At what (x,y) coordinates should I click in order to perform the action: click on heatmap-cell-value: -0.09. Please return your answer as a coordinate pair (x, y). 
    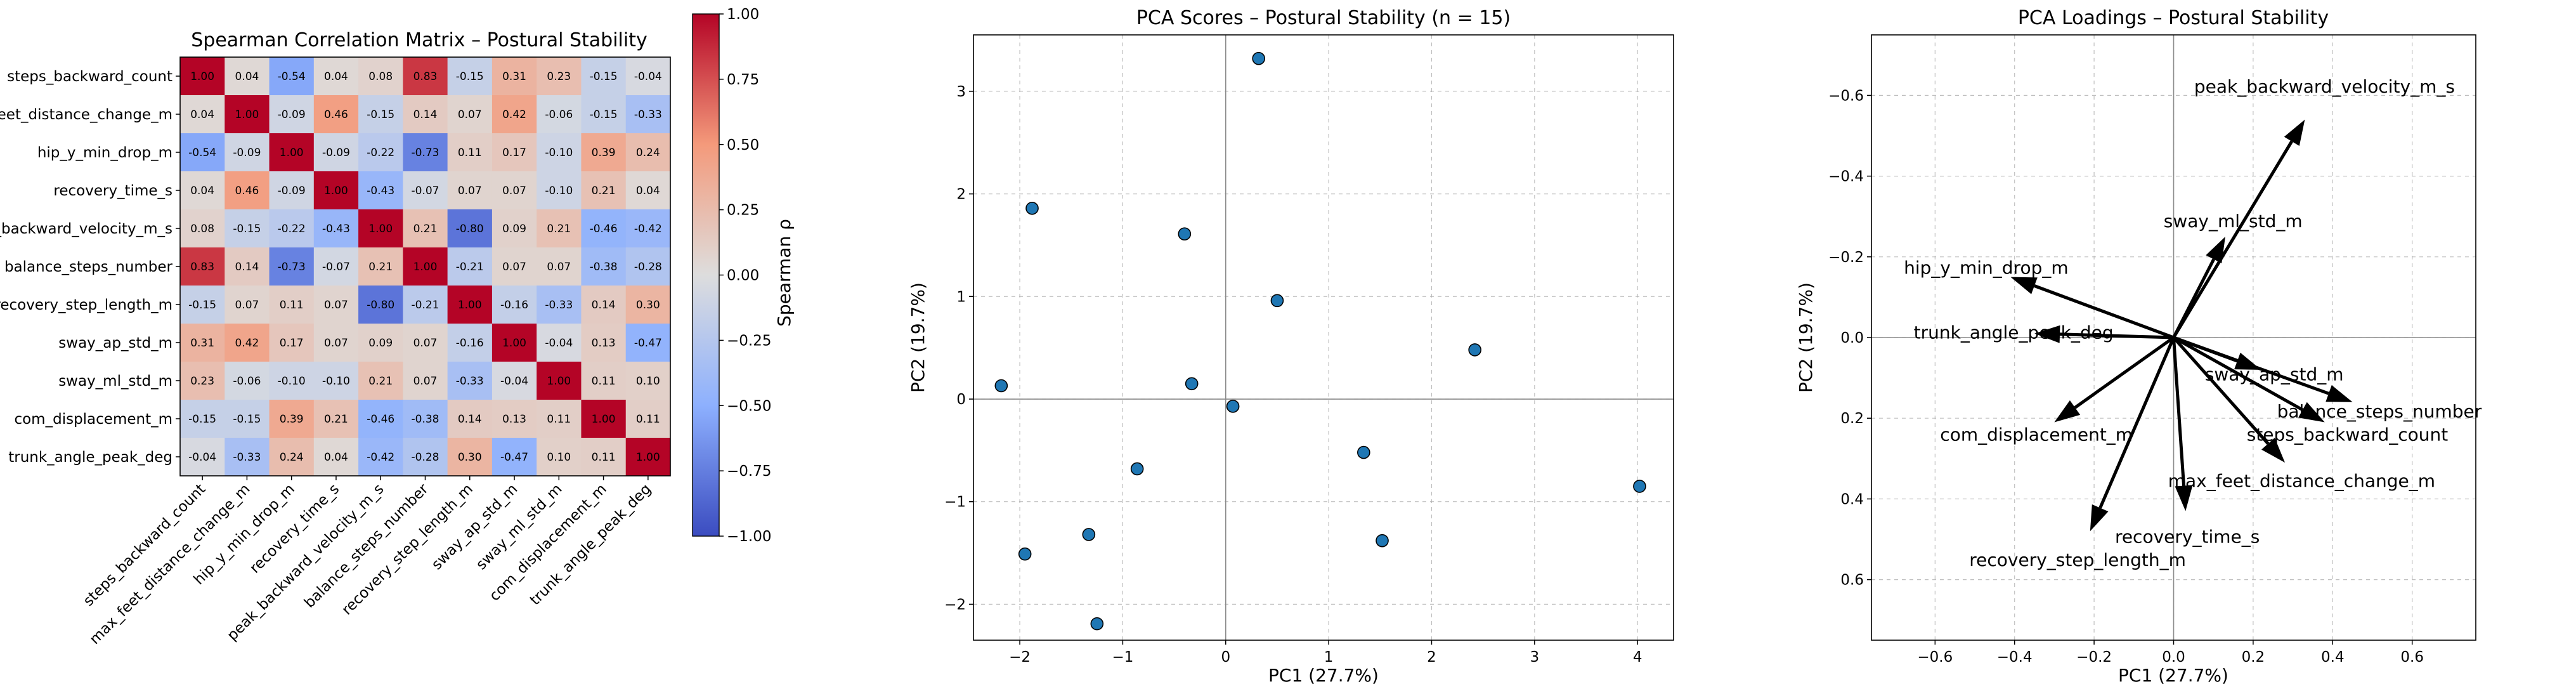
    Looking at the image, I should click on (336, 153).